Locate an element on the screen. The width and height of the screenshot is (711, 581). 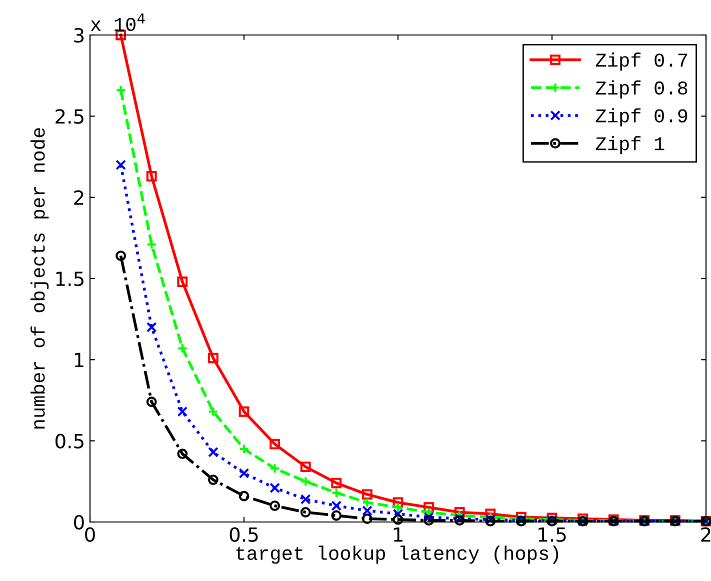
y-tick-label: 2 is located at coordinates (79, 197).